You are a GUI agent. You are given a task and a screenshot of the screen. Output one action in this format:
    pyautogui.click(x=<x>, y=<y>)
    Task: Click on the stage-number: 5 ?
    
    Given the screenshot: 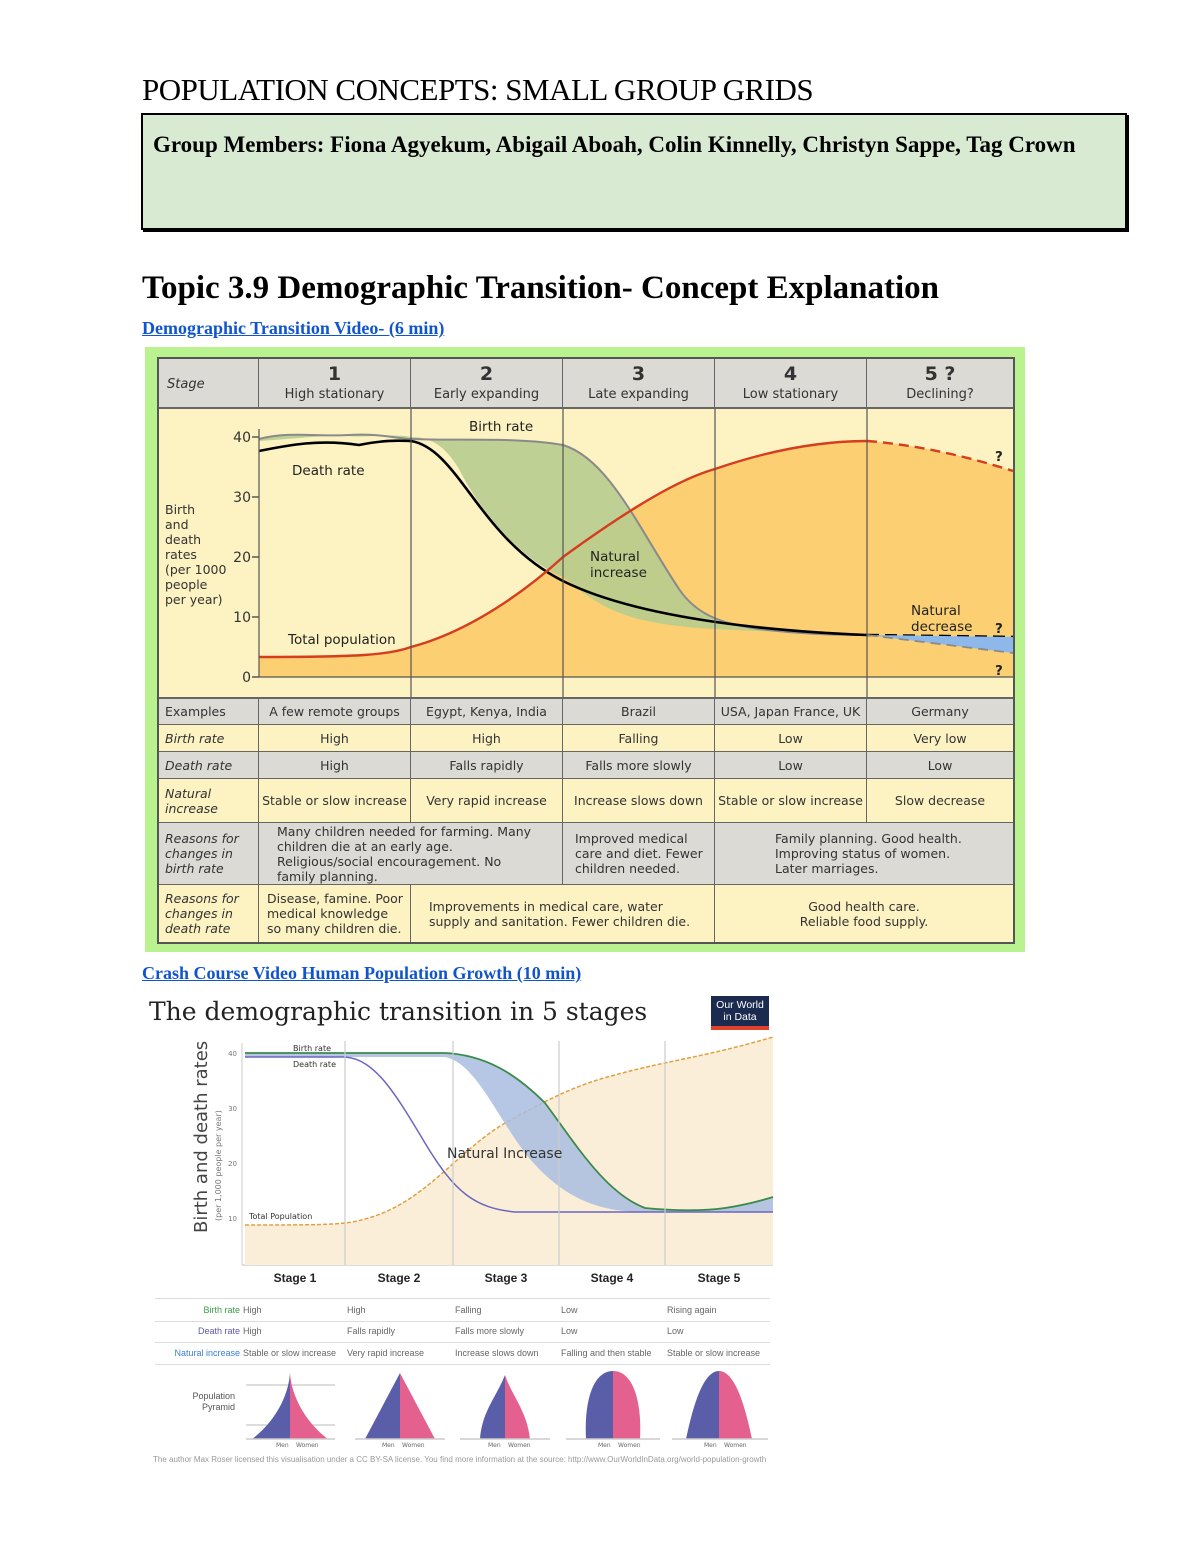 What is the action you would take?
    pyautogui.click(x=940, y=374)
    